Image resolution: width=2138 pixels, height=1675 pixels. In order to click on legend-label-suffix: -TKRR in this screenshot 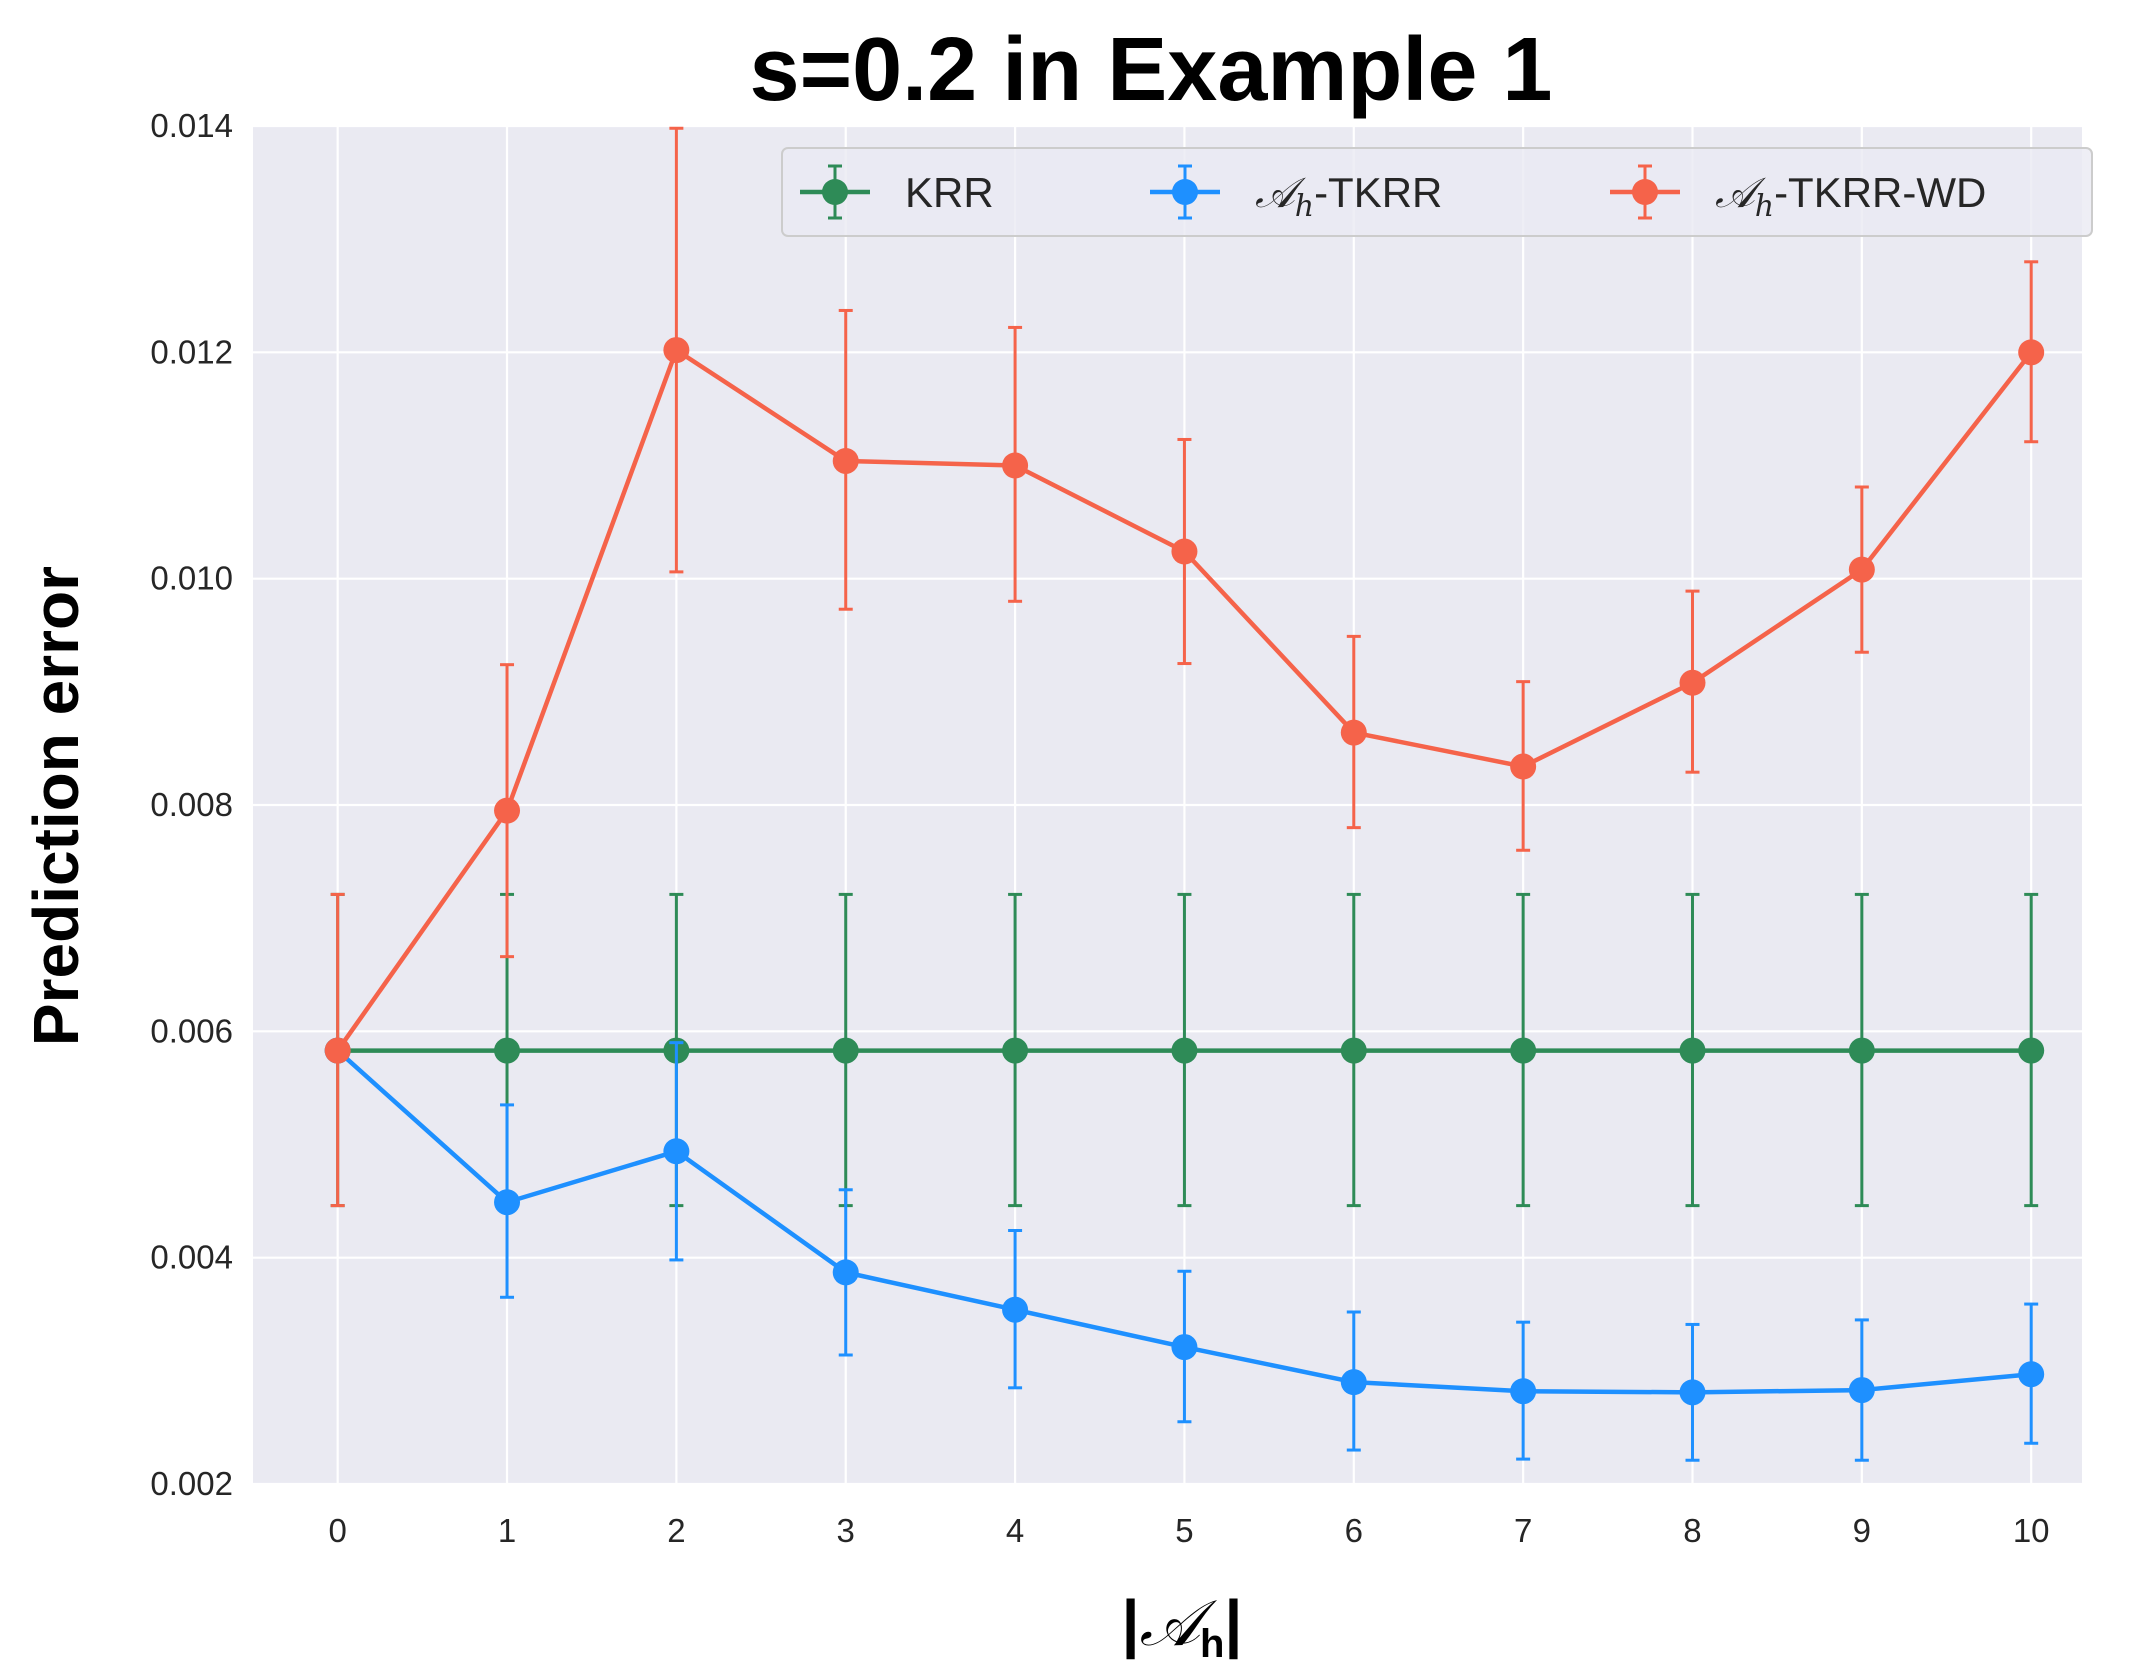, I will do `click(1378, 192)`.